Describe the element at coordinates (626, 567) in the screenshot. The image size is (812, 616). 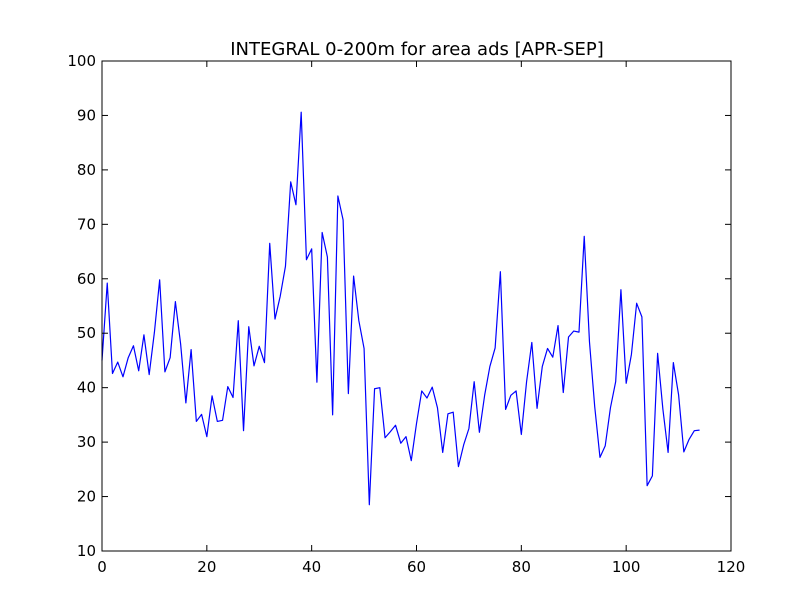
I see `x-tick-label: 100` at that location.